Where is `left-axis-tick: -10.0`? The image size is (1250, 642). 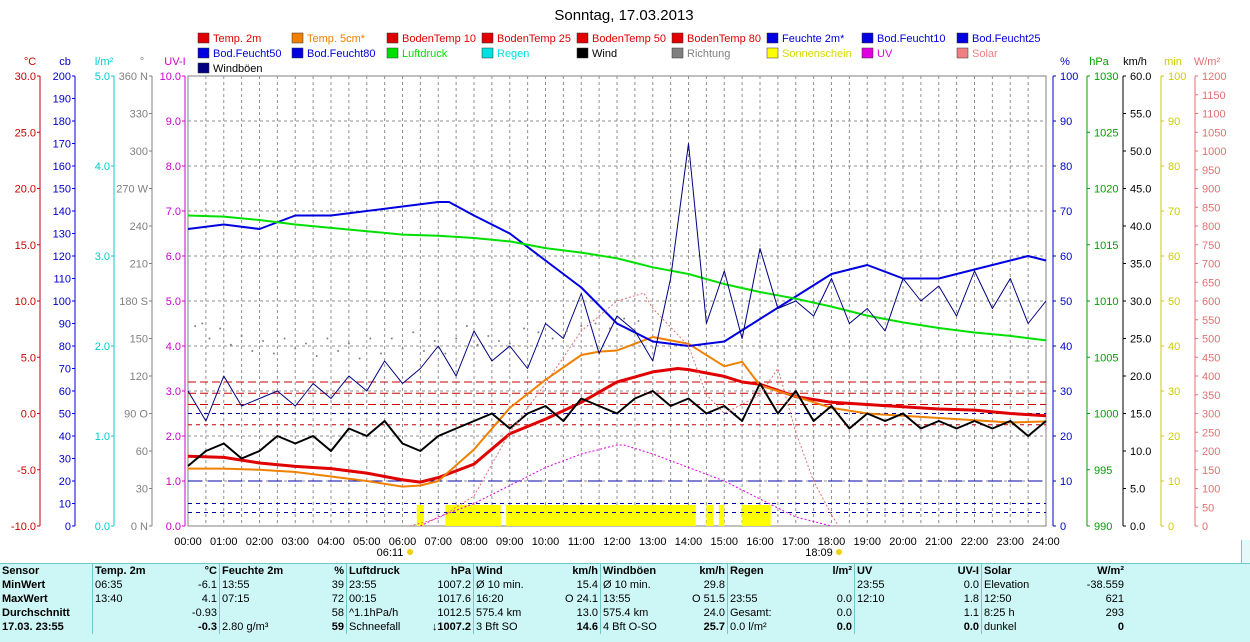 left-axis-tick: -10.0 is located at coordinates (23, 527).